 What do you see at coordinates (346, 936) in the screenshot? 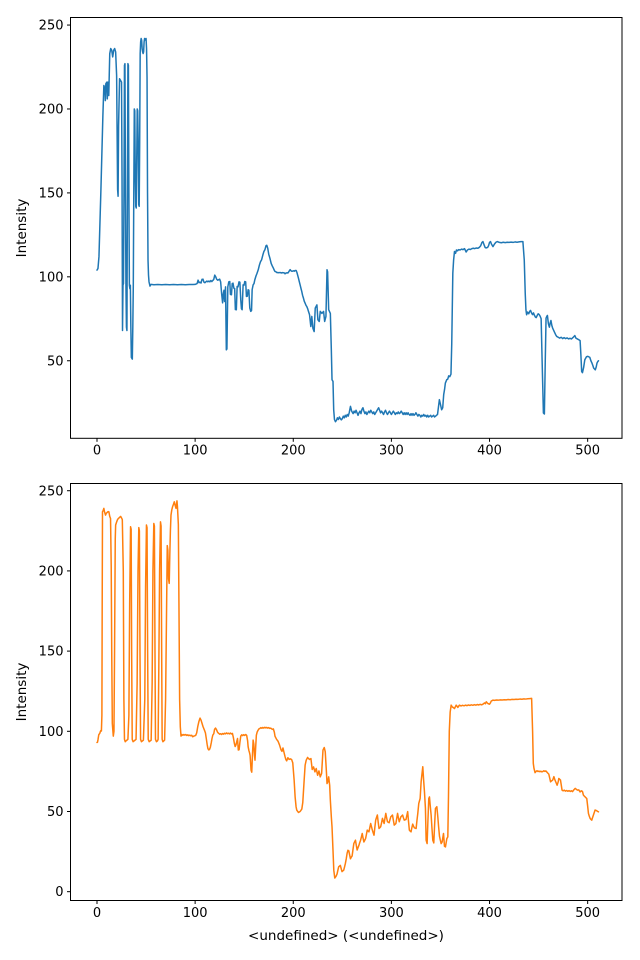
I see `bottom-x-axis-label: <undefined> (<undefined>)` at bounding box center [346, 936].